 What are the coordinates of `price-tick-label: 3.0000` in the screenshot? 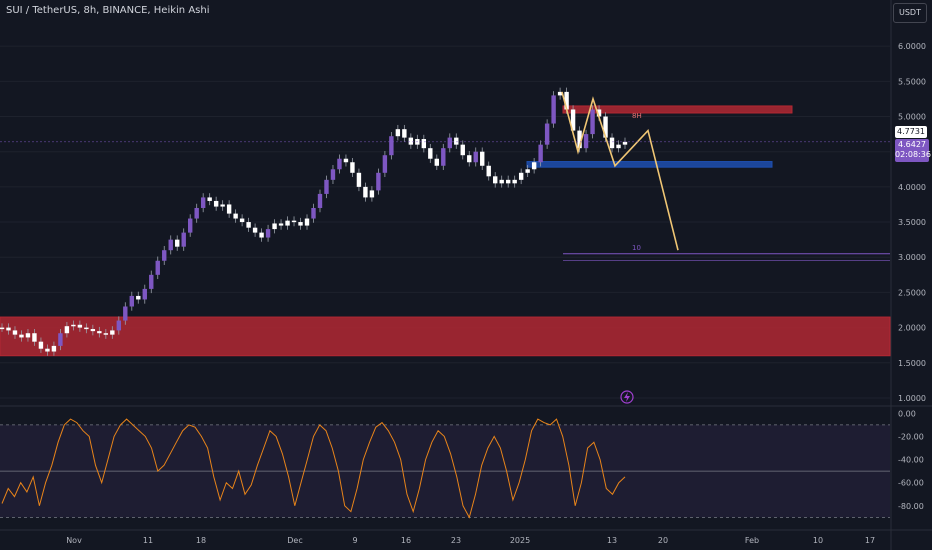 It's located at (912, 257).